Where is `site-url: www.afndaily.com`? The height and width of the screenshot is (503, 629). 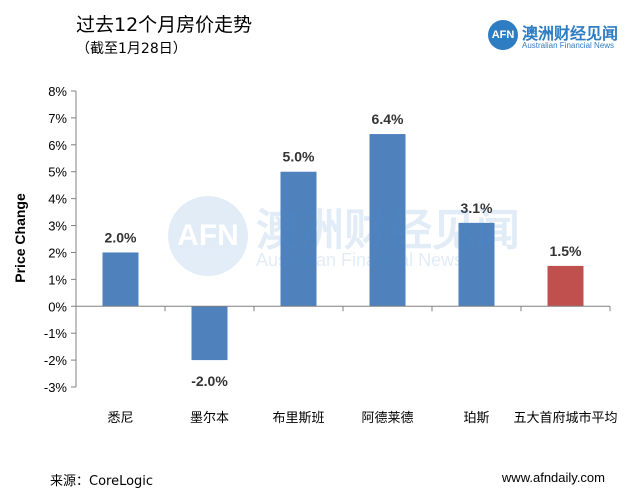 site-url: www.afndaily.com is located at coordinates (553, 477).